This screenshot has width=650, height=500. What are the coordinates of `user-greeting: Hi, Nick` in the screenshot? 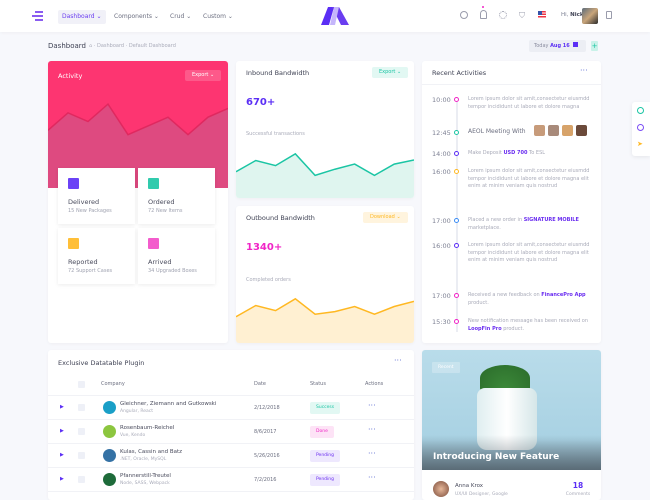 It's located at (572, 15).